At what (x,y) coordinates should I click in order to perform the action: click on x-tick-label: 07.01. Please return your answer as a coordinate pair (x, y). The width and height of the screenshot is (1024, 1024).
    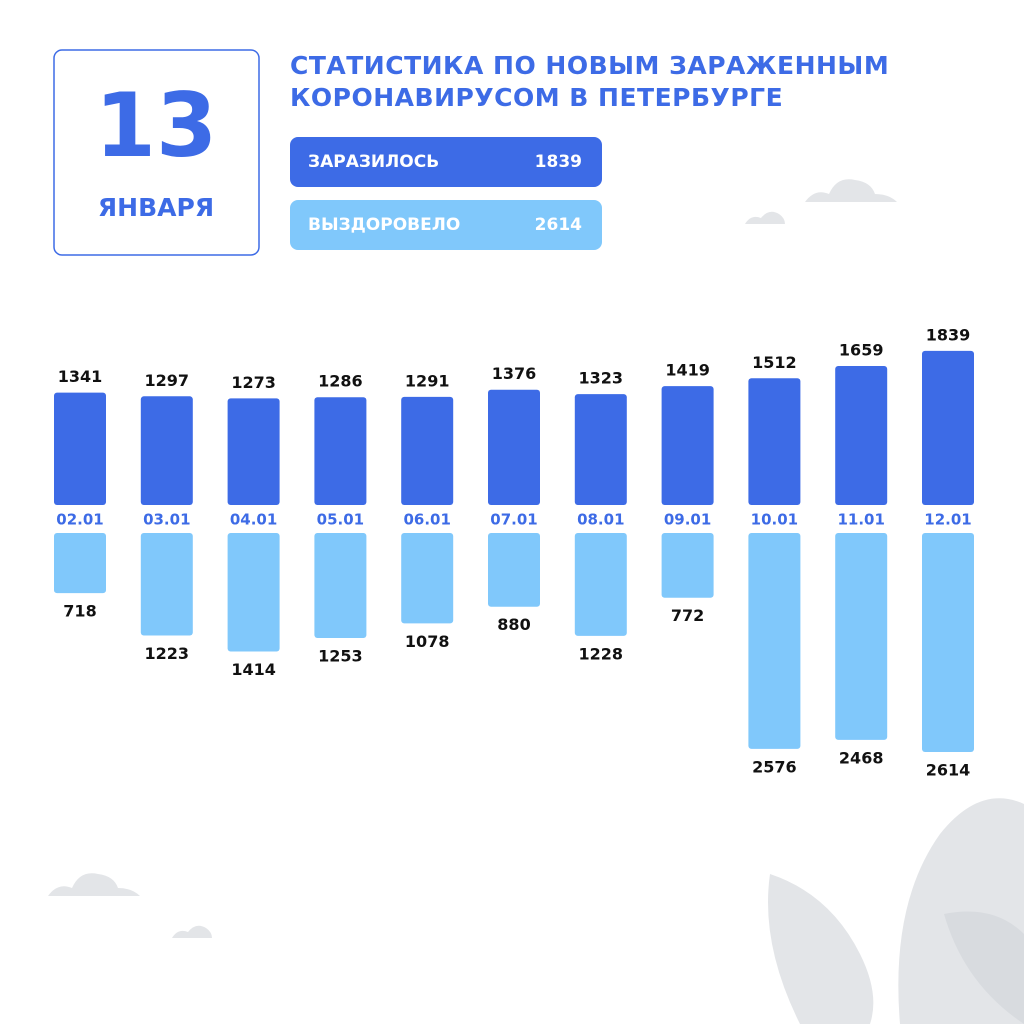
    Looking at the image, I should click on (513, 520).